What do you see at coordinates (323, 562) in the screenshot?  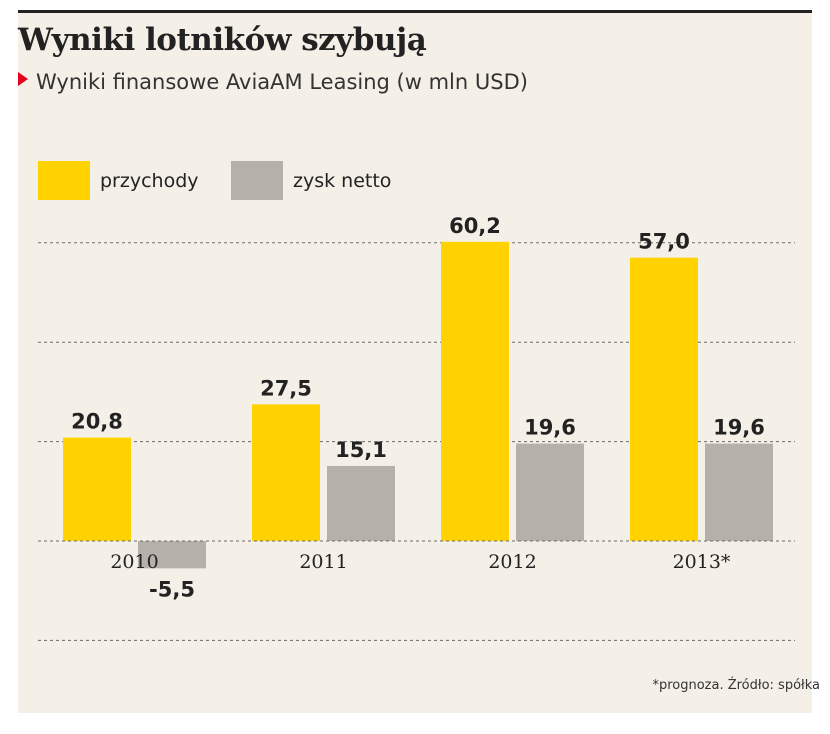 I see `x-tick-label: 2011` at bounding box center [323, 562].